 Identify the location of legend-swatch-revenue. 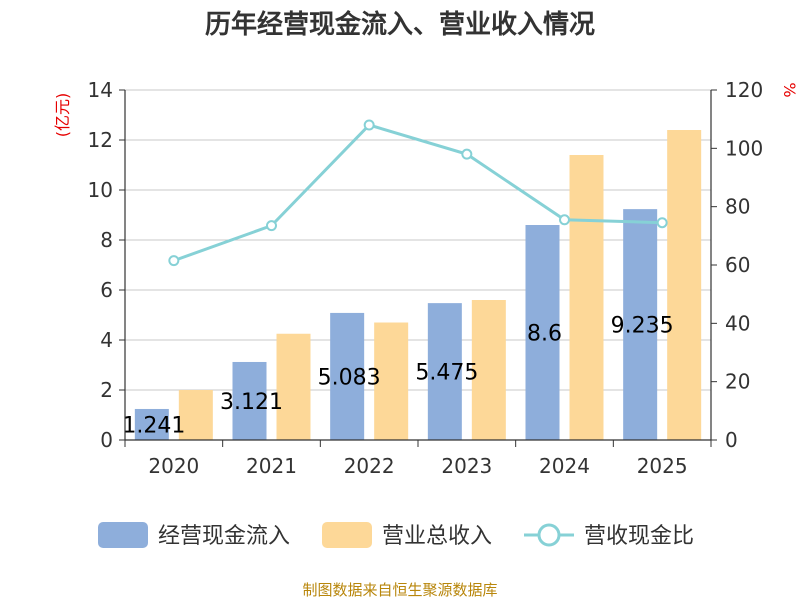
(347, 535).